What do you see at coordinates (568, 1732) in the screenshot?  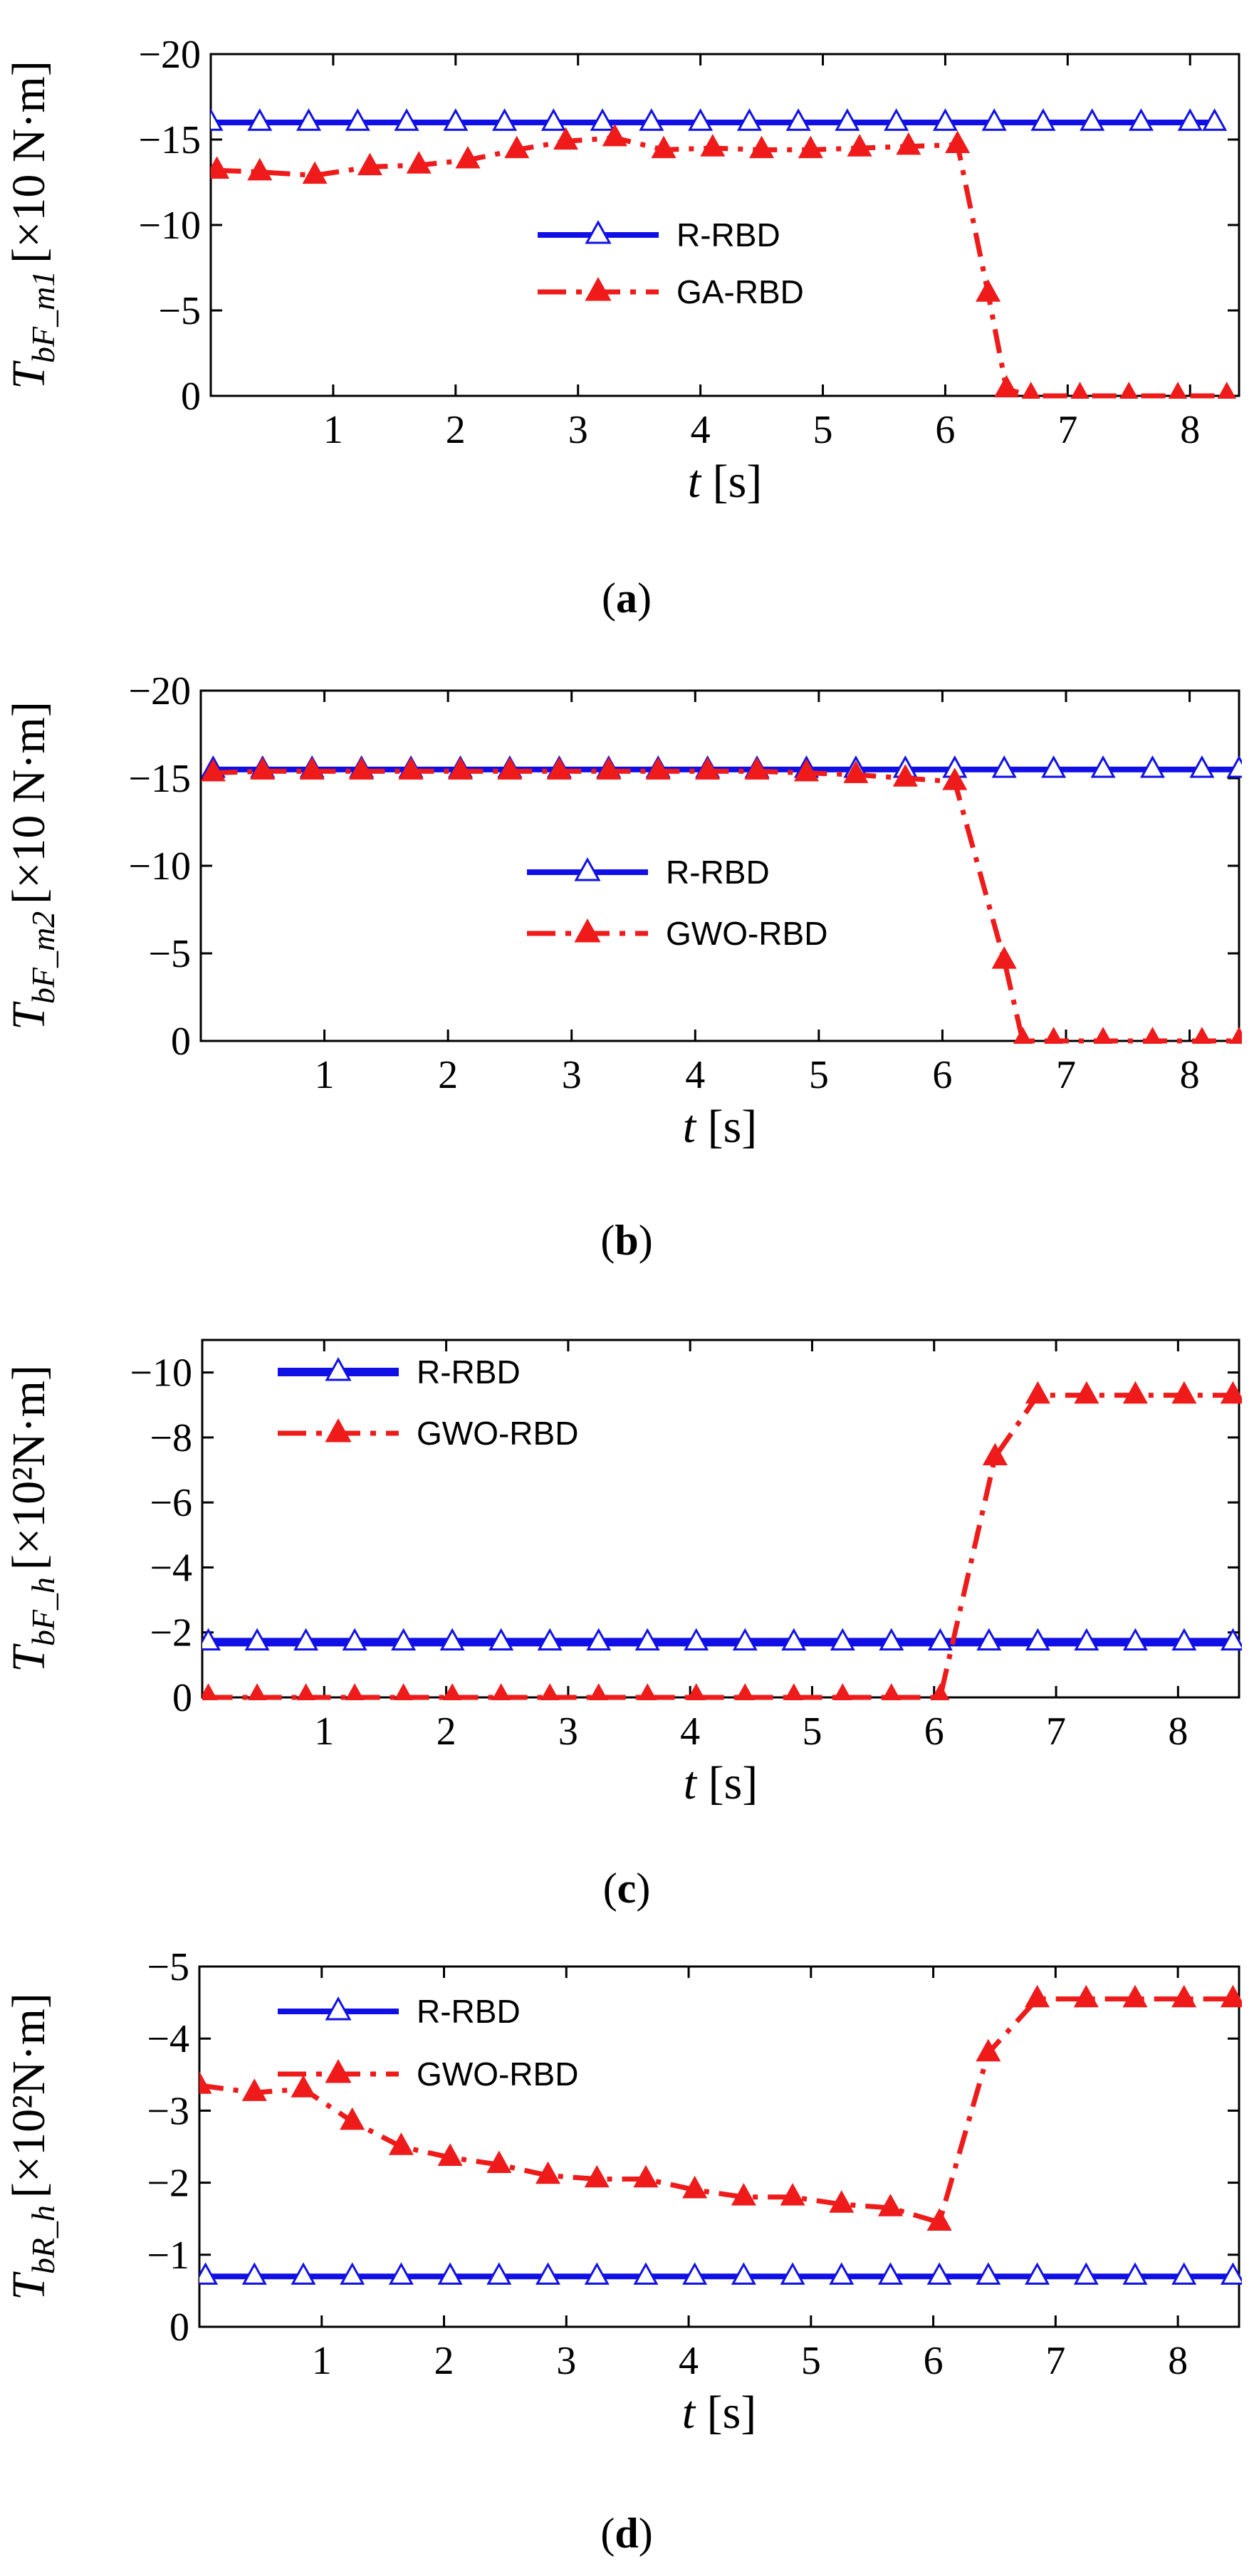 I see `x-tick-label: 3` at bounding box center [568, 1732].